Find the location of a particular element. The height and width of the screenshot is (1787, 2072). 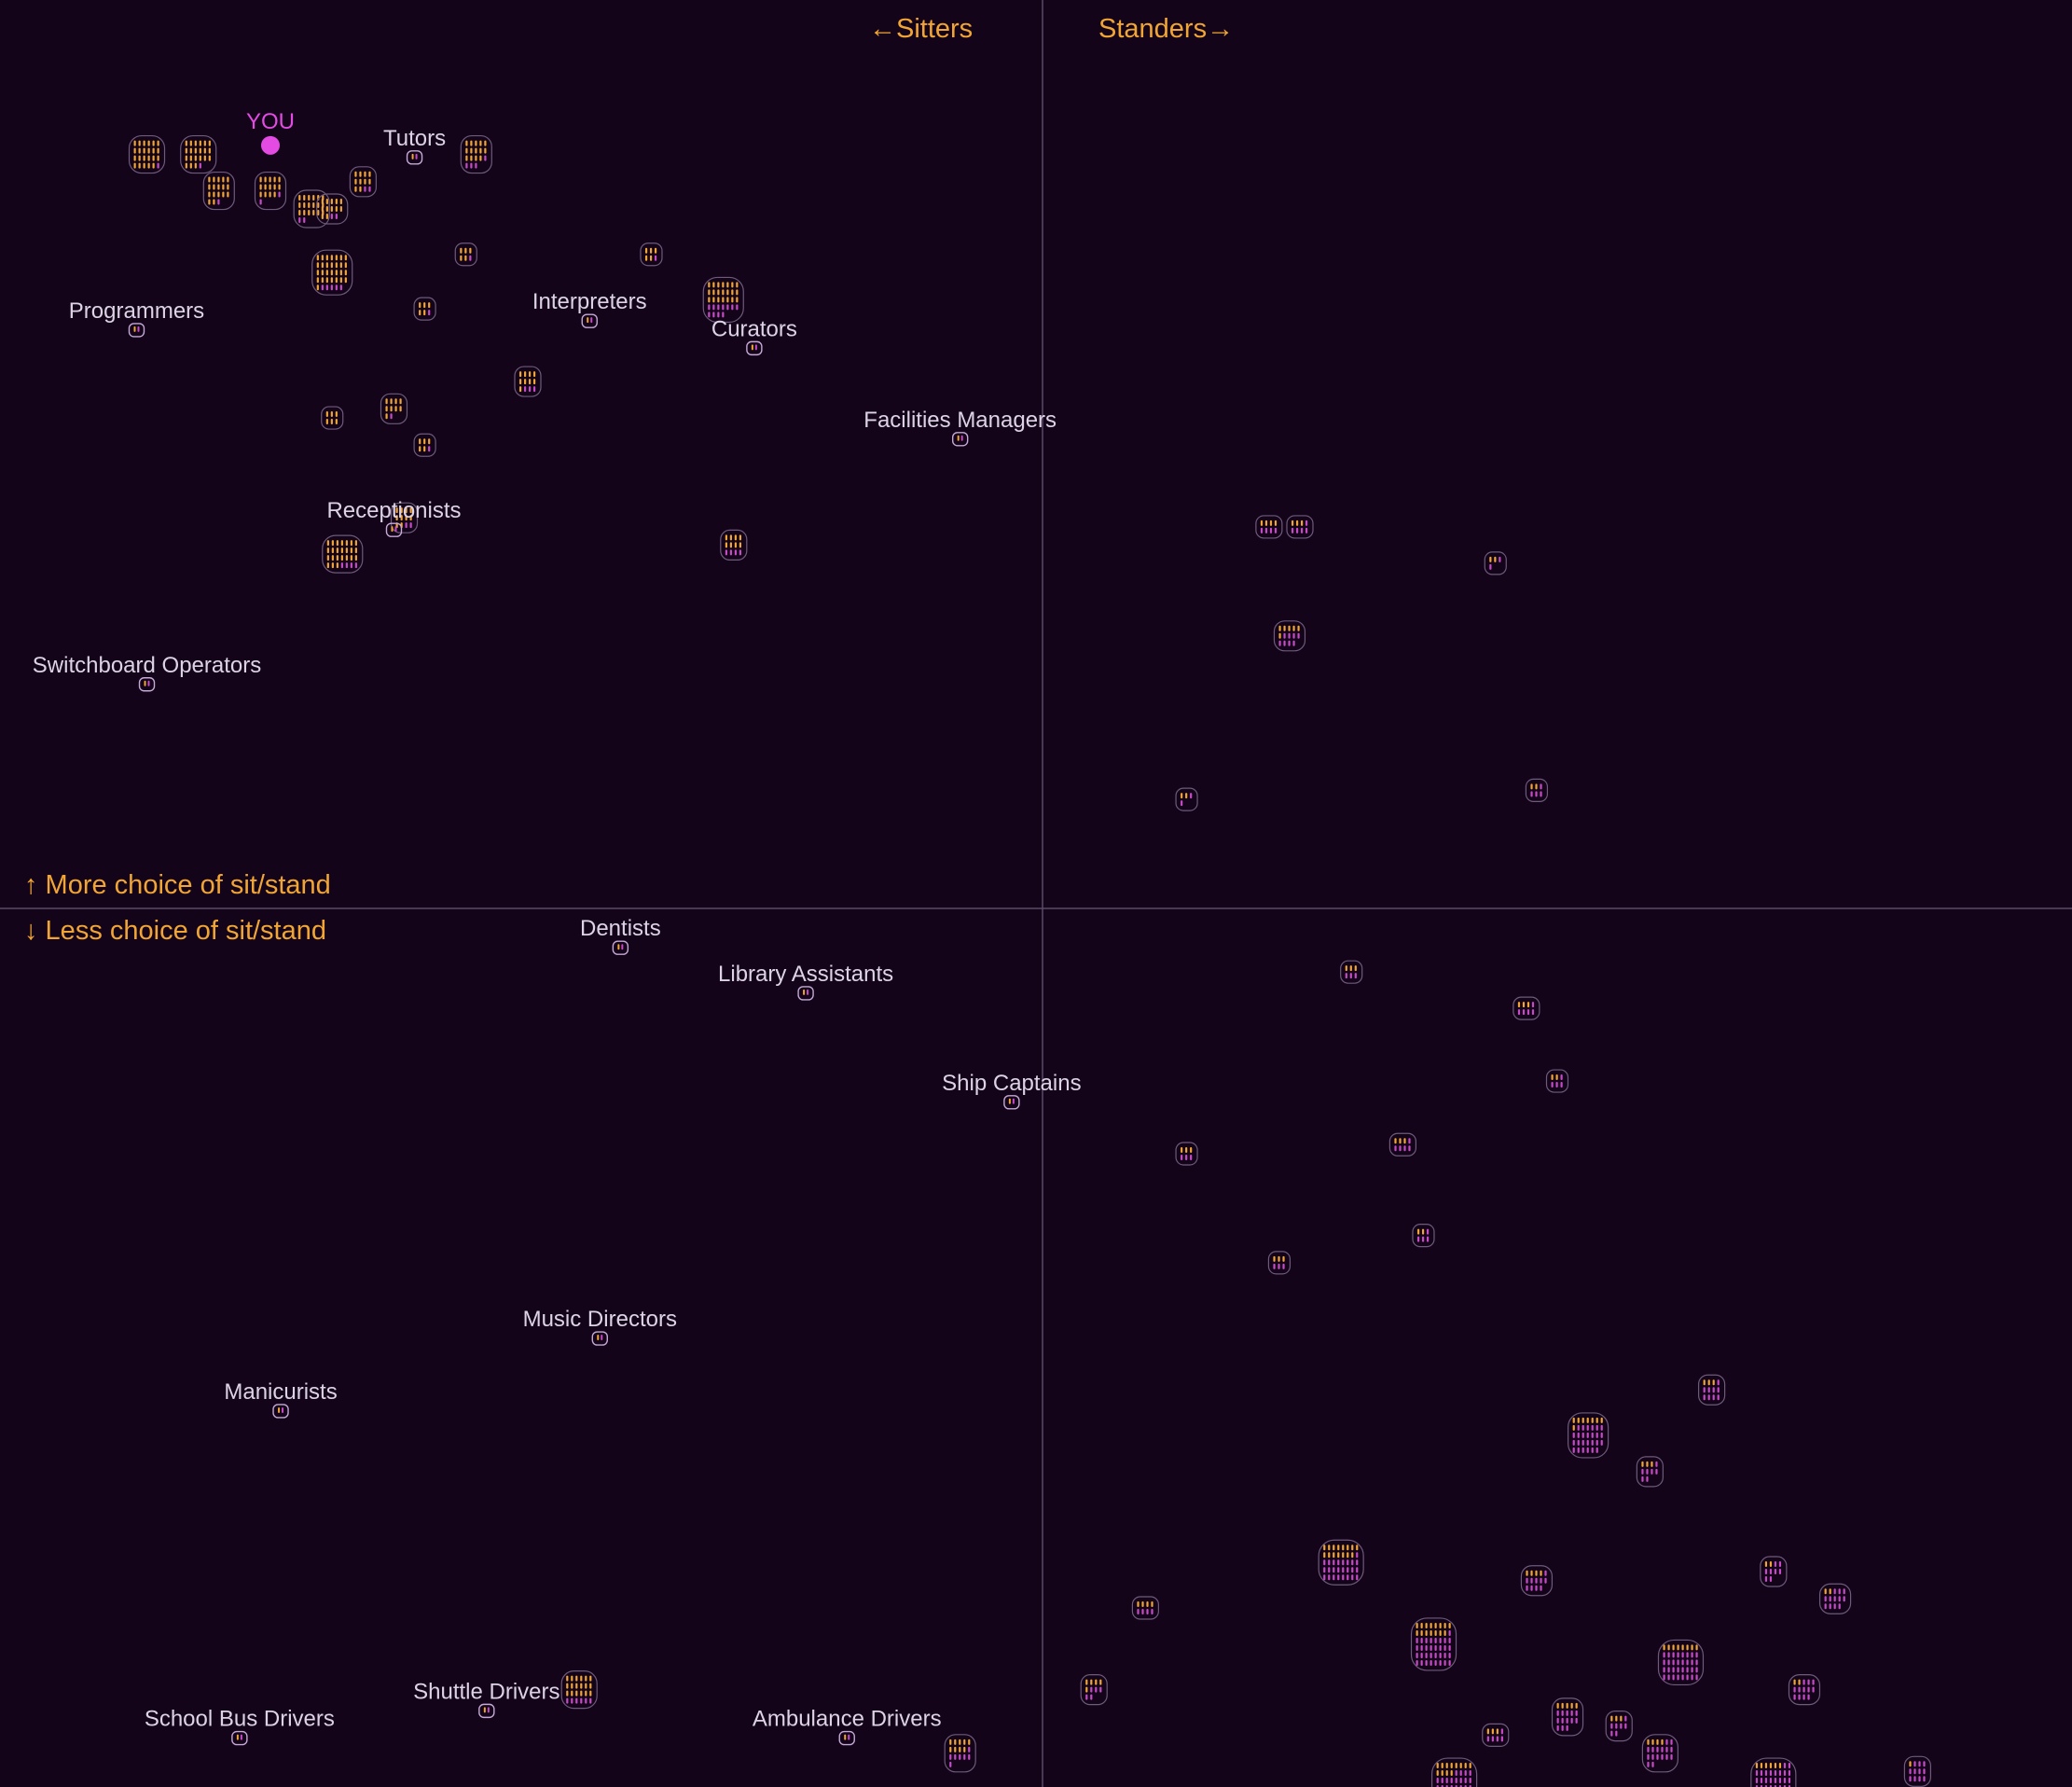

labeled-occupation: Curators is located at coordinates (754, 336).